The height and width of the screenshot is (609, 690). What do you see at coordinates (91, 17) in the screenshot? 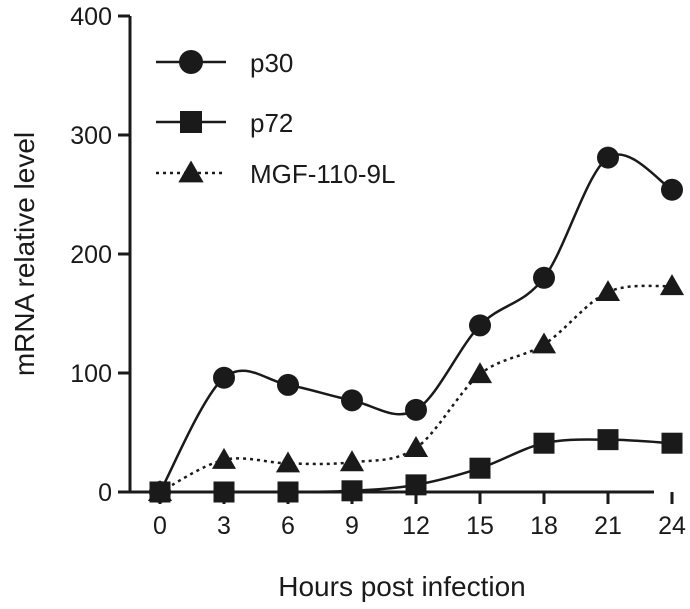
I see `y-tick-label: 400` at bounding box center [91, 17].